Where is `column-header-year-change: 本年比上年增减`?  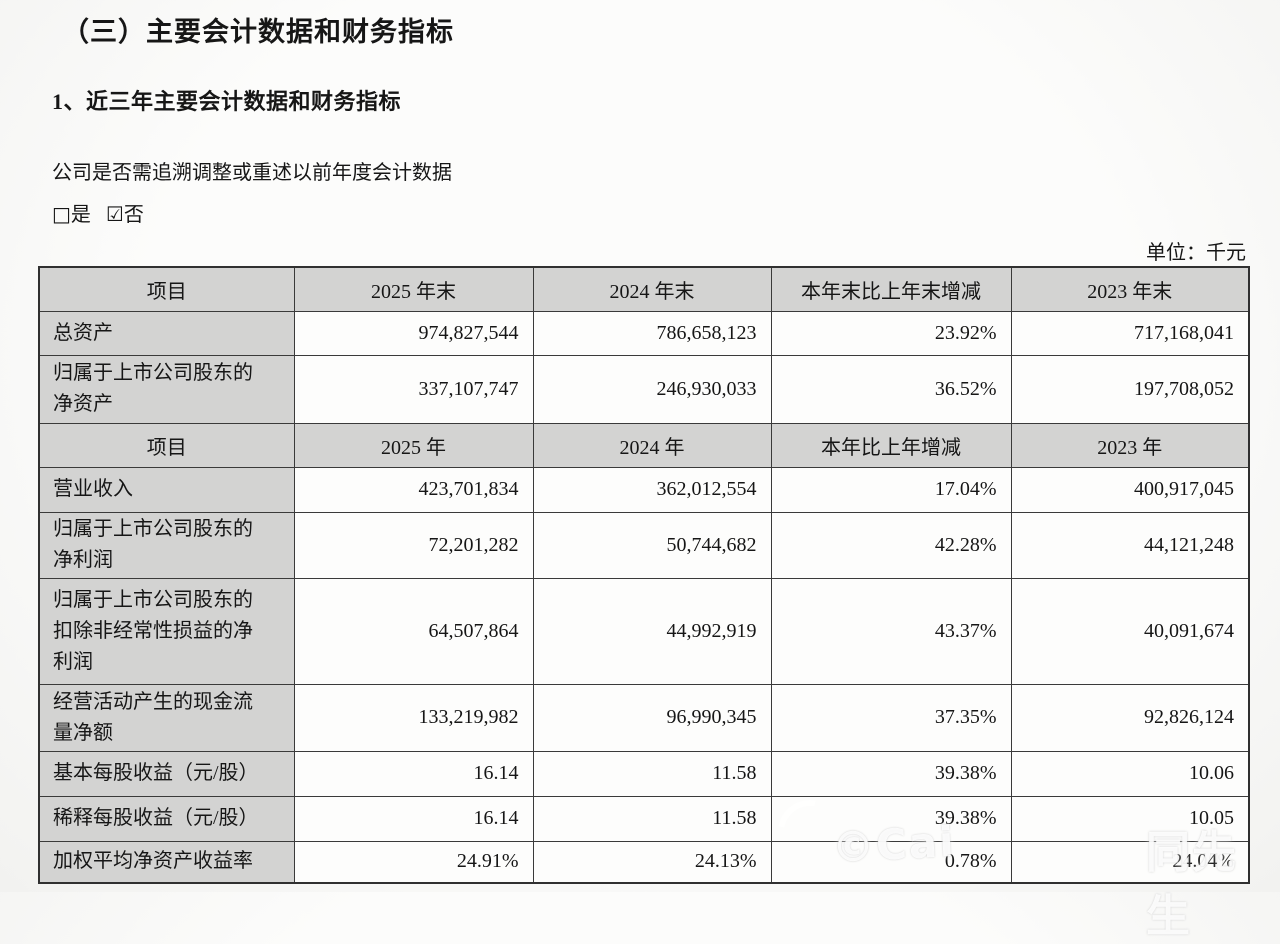
column-header-year-change: 本年比上年增减 is located at coordinates (891, 445).